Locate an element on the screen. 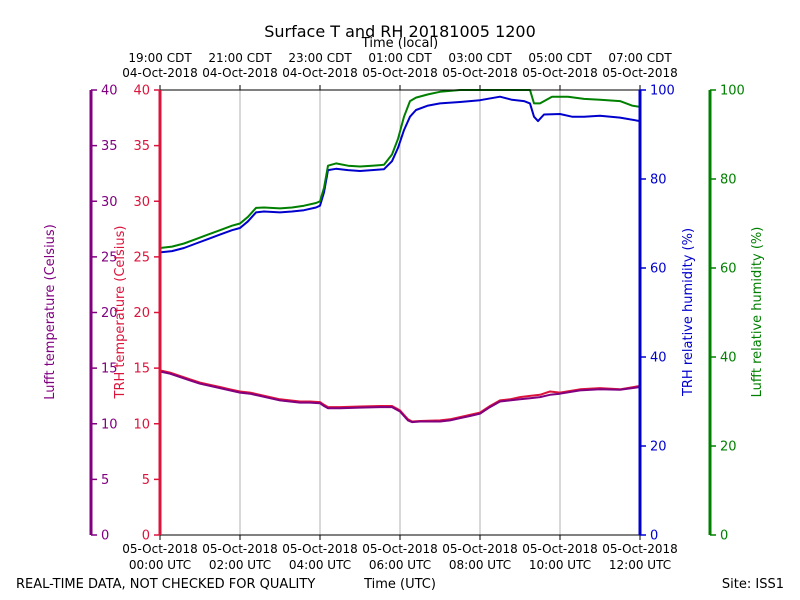 This screenshot has width=800, height=600. trh-humidity-tick-label: 20 is located at coordinates (658, 447).